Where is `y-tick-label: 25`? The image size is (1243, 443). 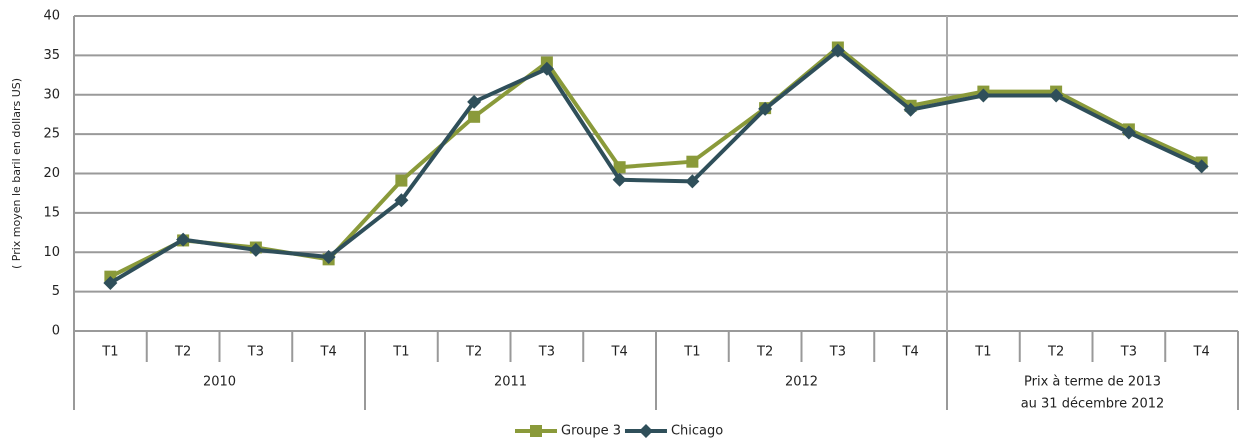
y-tick-label: 25 is located at coordinates (51, 134).